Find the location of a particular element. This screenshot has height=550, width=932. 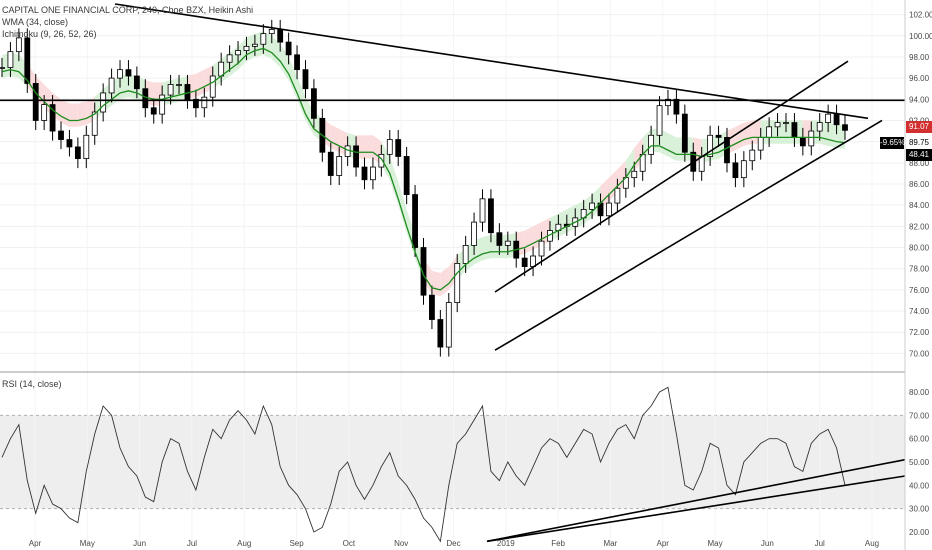

rsi-axis-tick: 70.00 is located at coordinates (919, 415).